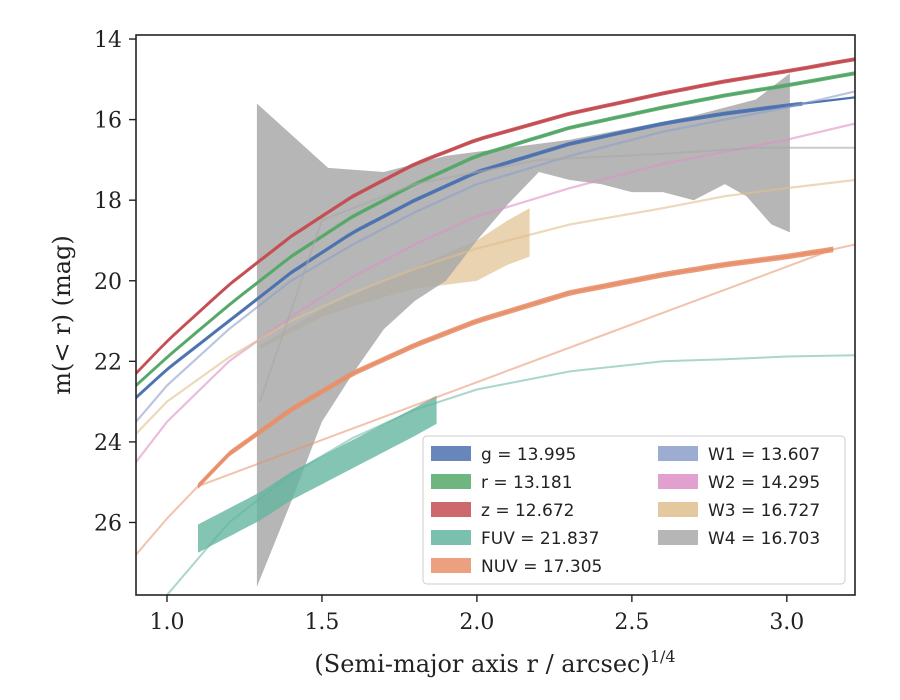 This screenshot has width=900, height=700. I want to click on y-tick-label-0: 14, so click(108, 40).